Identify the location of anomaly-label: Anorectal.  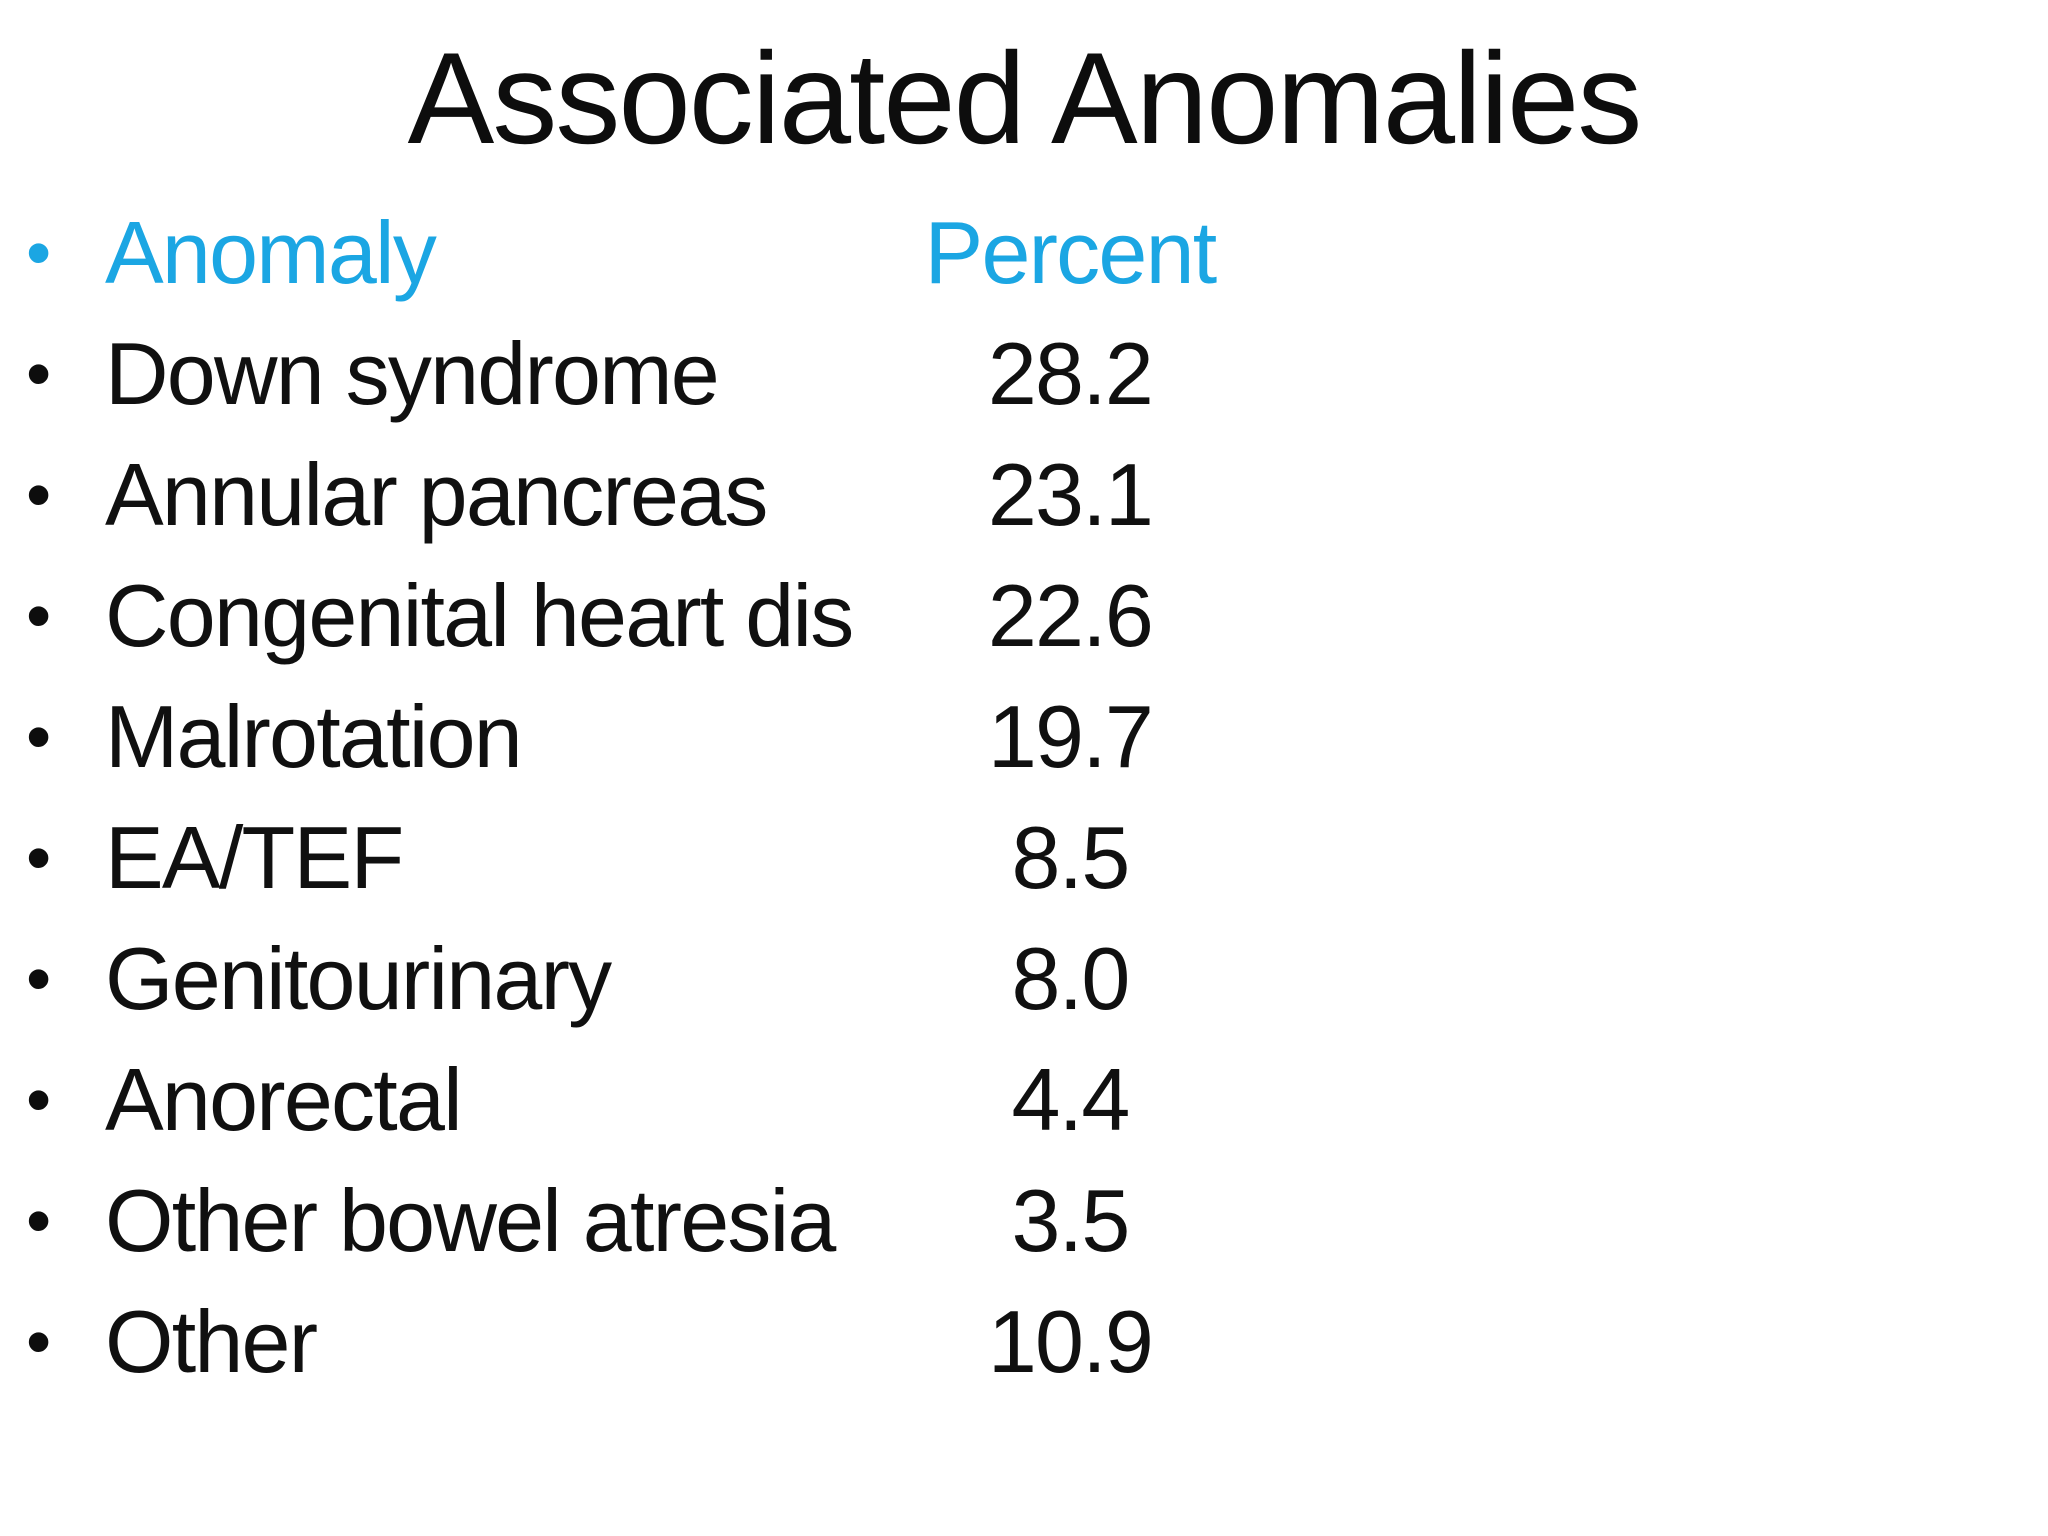
(284, 1099).